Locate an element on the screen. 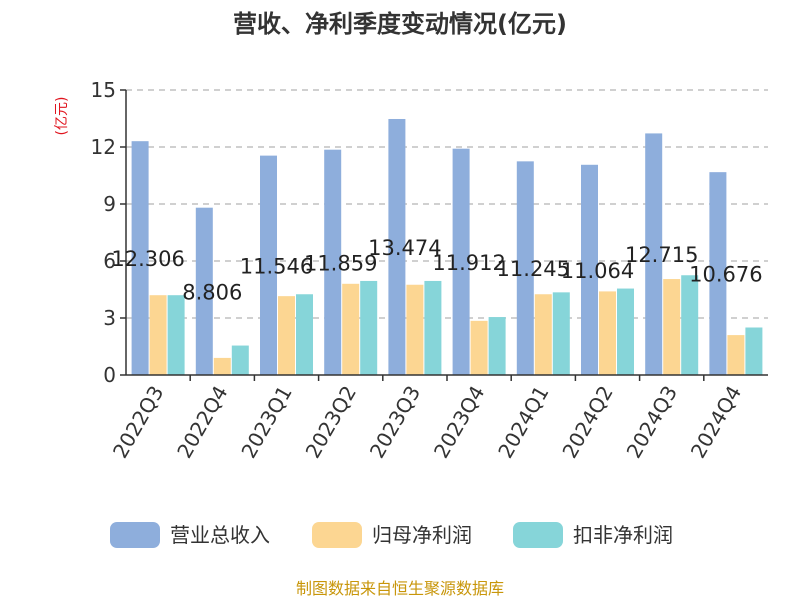 The height and width of the screenshot is (600, 800). legend: 营业总收入 归母净利润 扣非净利润 is located at coordinates (391, 535).